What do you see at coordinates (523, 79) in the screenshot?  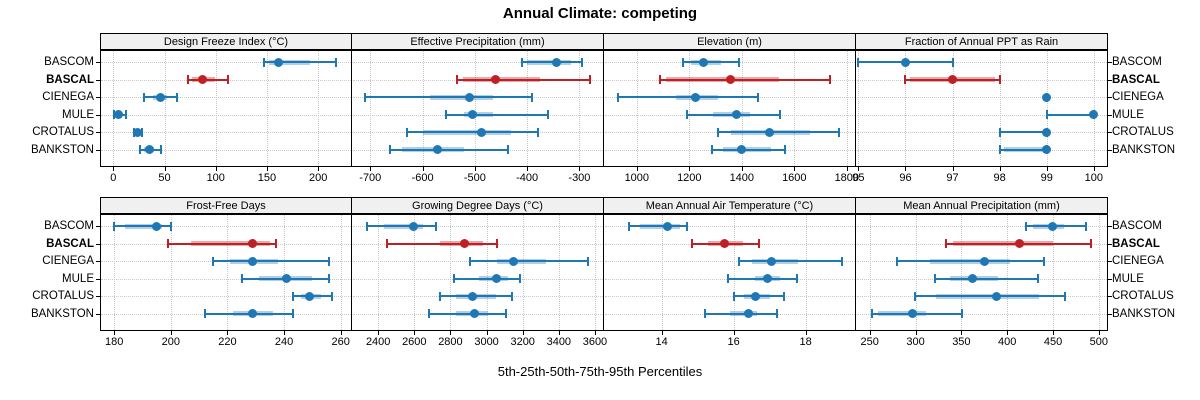 I see `series-whisker-BASCAL` at bounding box center [523, 79].